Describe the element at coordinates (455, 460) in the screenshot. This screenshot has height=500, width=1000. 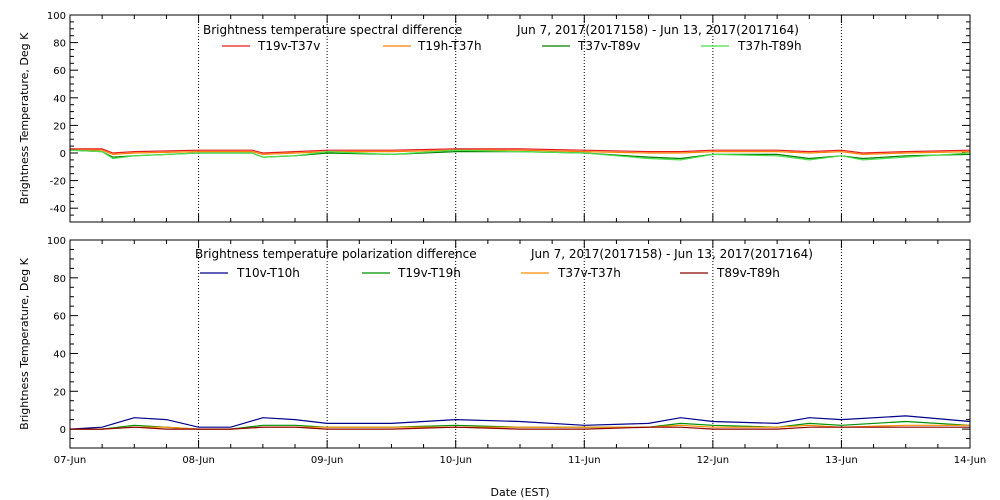
I see `x-tick-label: 10-Jun` at that location.